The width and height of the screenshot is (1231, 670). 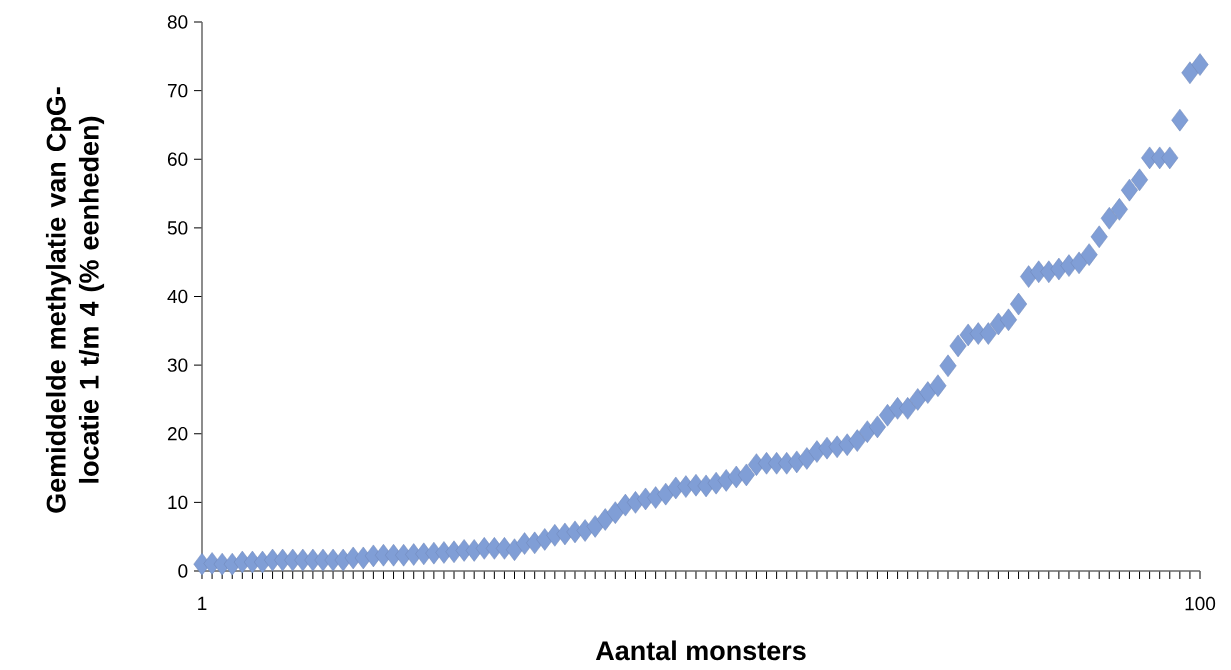 I want to click on x-axis-title: Aantal monsters, so click(x=700, y=650).